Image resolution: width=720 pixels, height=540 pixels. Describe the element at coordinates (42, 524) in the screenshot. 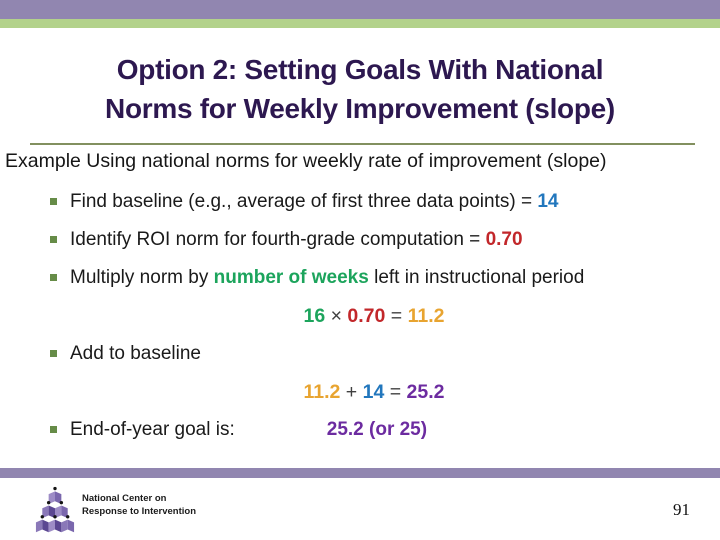

I see `logo-figure-bottom-left` at that location.